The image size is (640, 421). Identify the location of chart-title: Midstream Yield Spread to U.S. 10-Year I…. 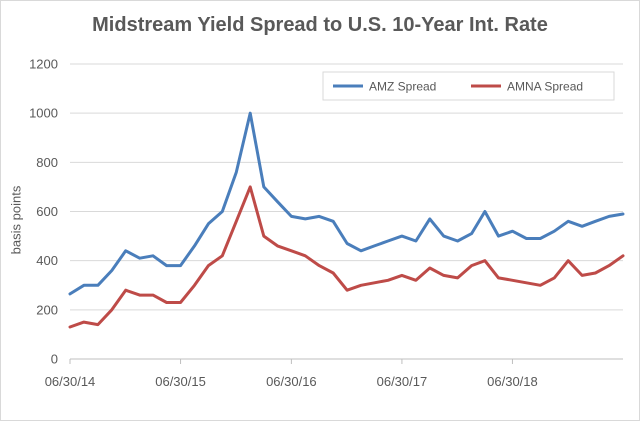
(320, 25).